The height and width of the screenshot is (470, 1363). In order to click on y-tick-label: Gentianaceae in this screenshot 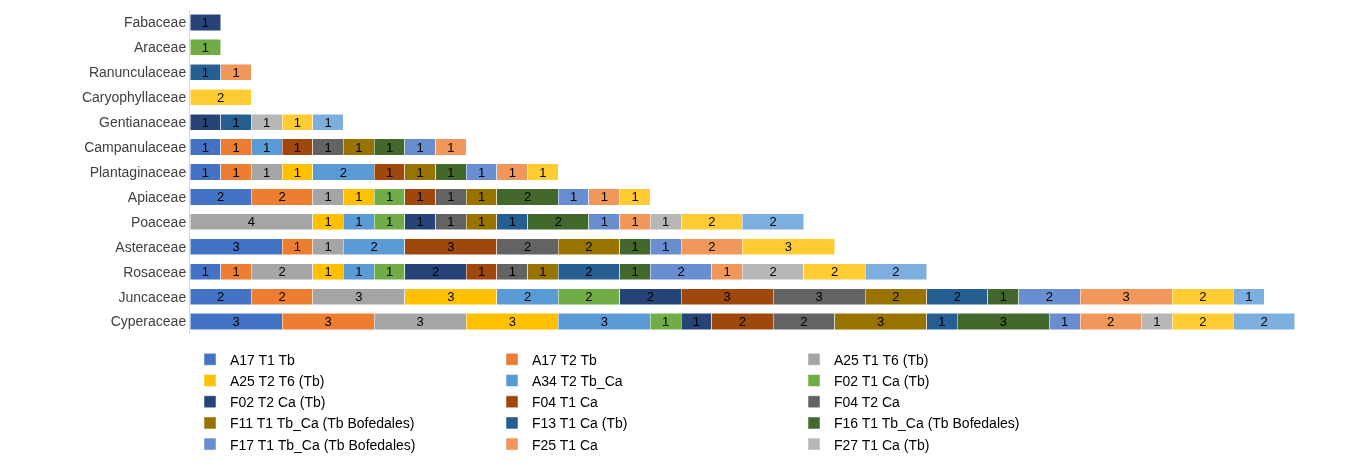, I will do `click(143, 122)`.